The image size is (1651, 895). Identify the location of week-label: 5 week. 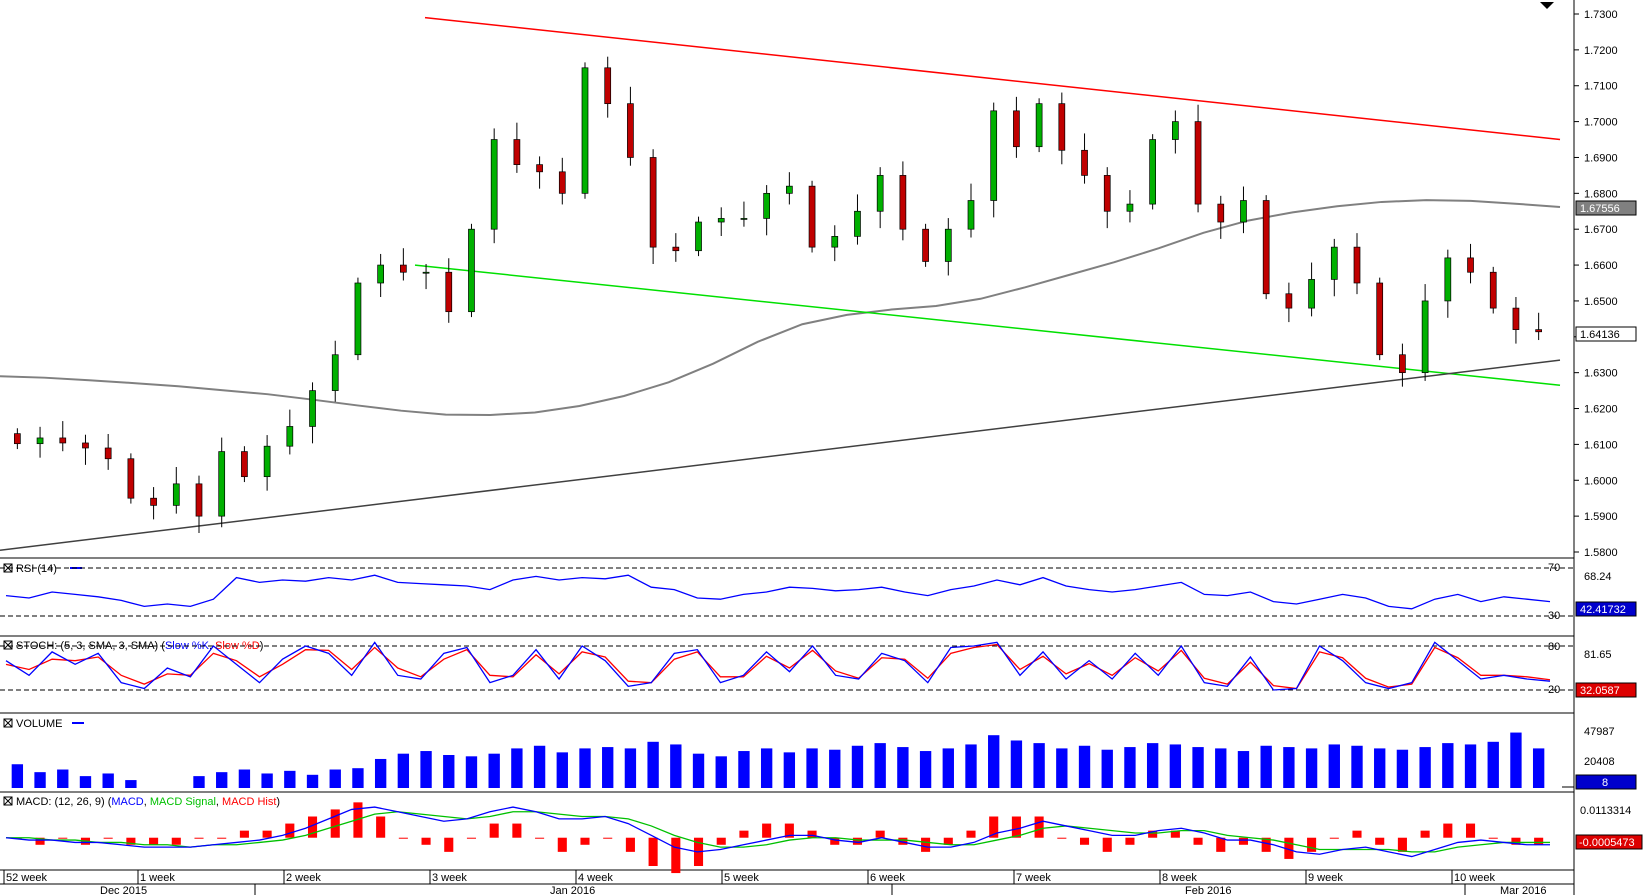
(741, 878).